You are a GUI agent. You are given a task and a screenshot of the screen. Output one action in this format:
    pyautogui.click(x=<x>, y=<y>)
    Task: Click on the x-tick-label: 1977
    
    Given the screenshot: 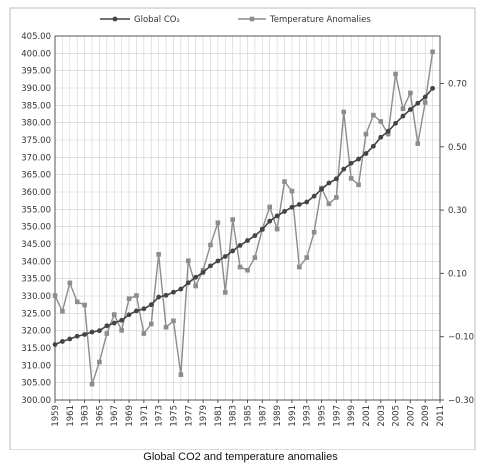 What is the action you would take?
    pyautogui.click(x=189, y=416)
    